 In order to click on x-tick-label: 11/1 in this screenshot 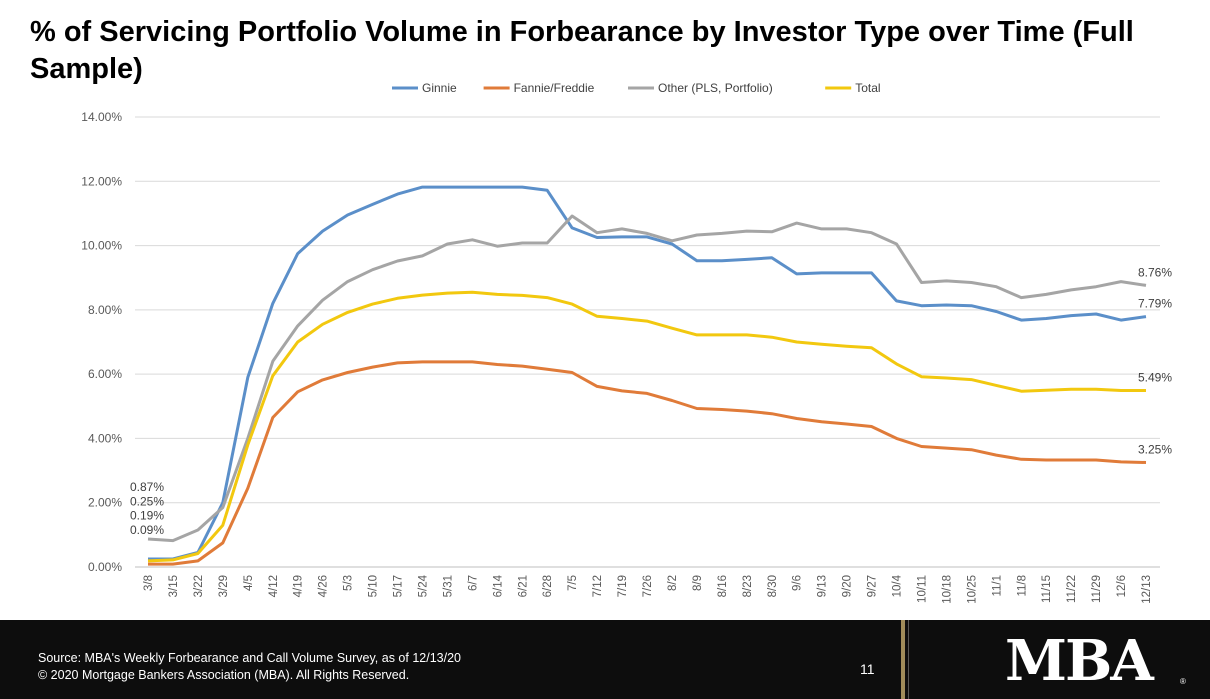, I will do `click(997, 586)`.